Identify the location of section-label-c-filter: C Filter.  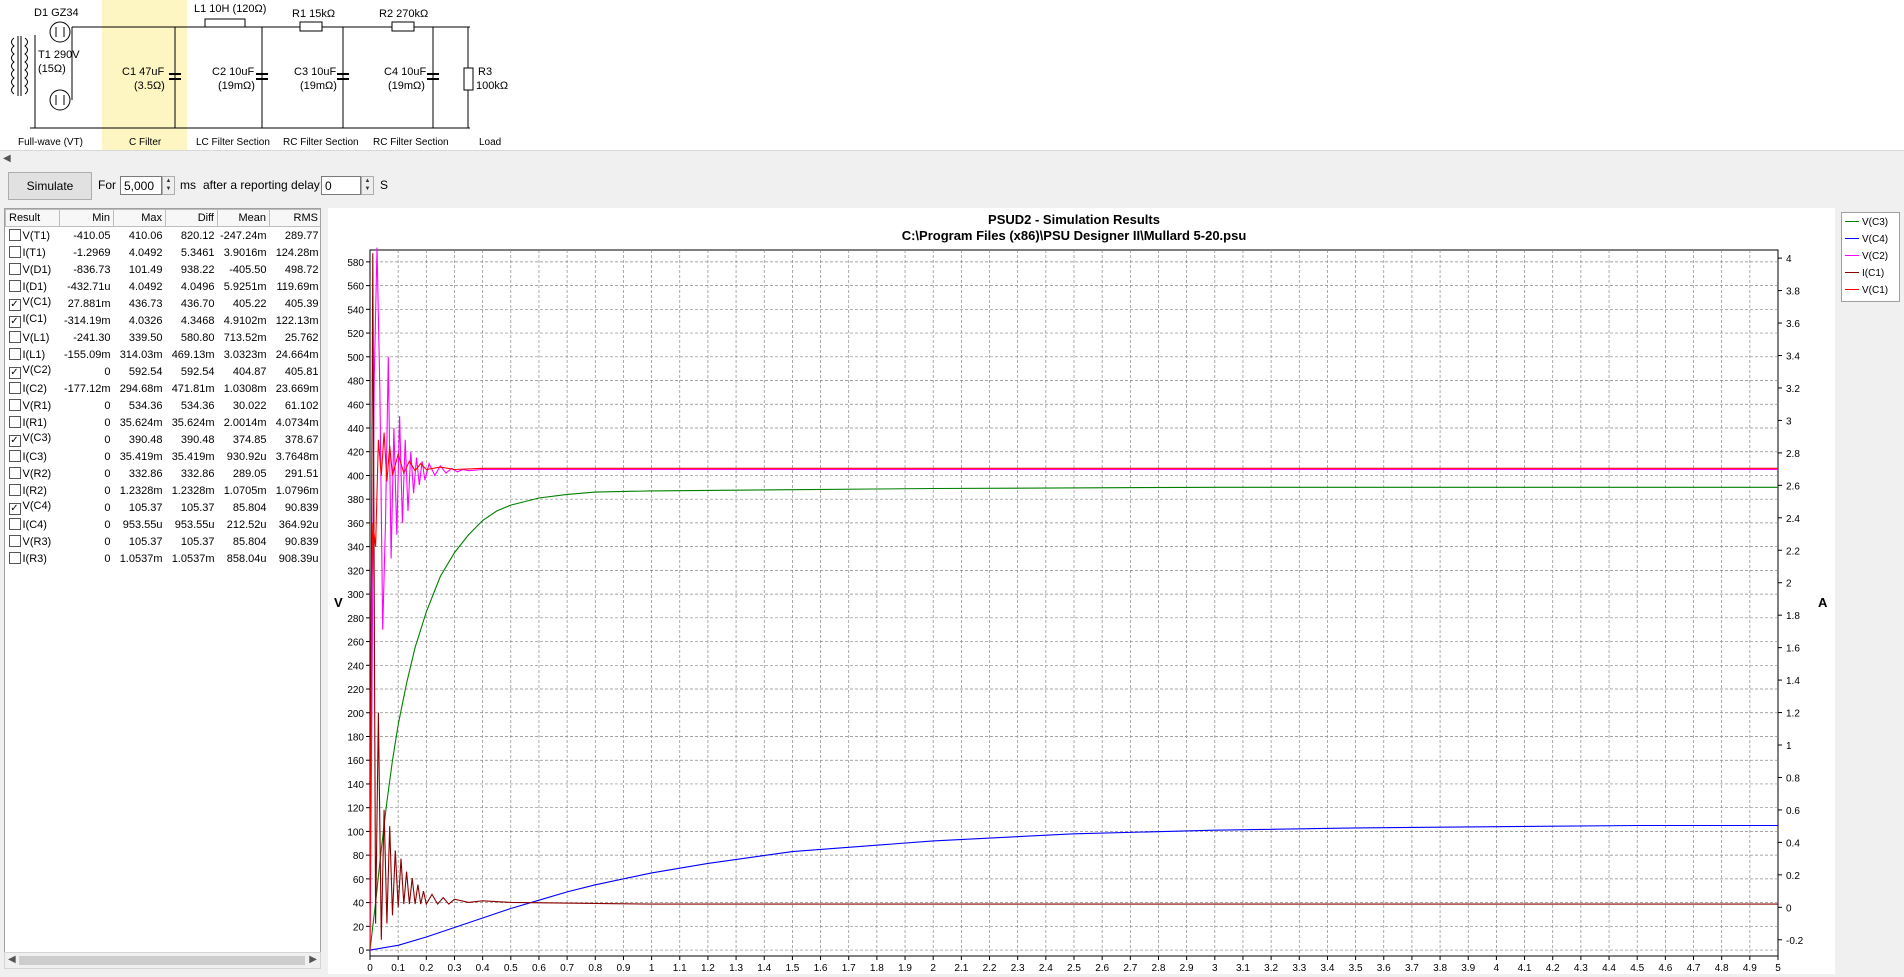
(145, 142).